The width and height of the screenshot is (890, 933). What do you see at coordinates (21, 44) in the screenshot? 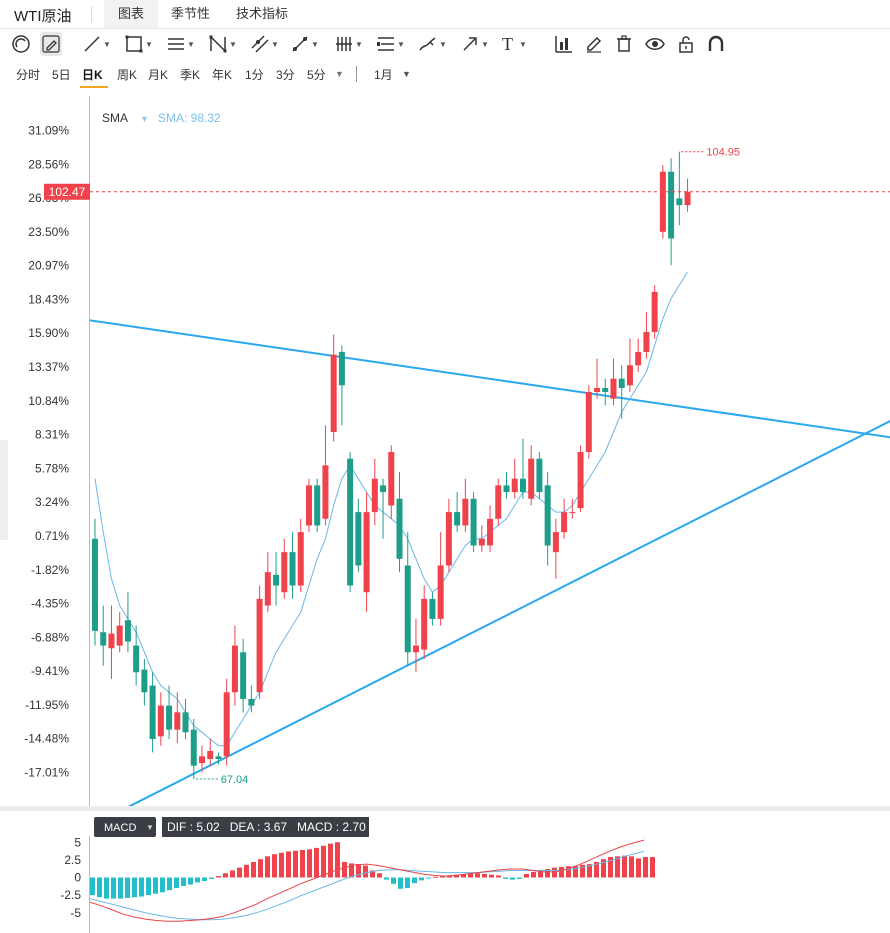
I see `magnet-tool` at bounding box center [21, 44].